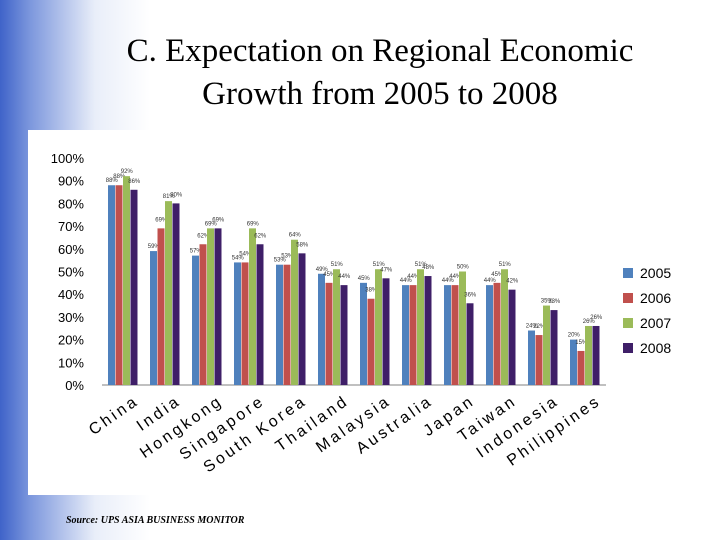  What do you see at coordinates (573, 362) in the screenshot?
I see `bar-2005-philippines` at bounding box center [573, 362].